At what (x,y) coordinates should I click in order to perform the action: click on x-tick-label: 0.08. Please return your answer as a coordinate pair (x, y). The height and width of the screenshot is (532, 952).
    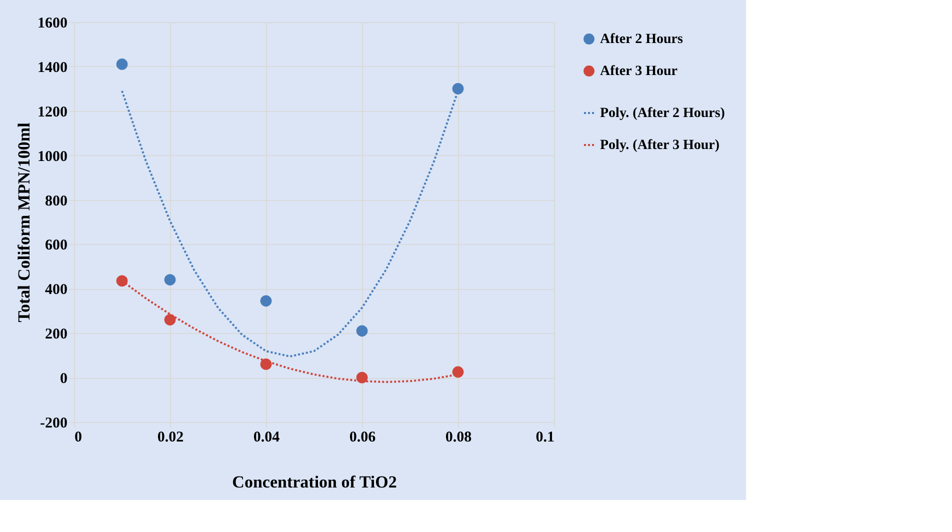
    Looking at the image, I should click on (458, 438).